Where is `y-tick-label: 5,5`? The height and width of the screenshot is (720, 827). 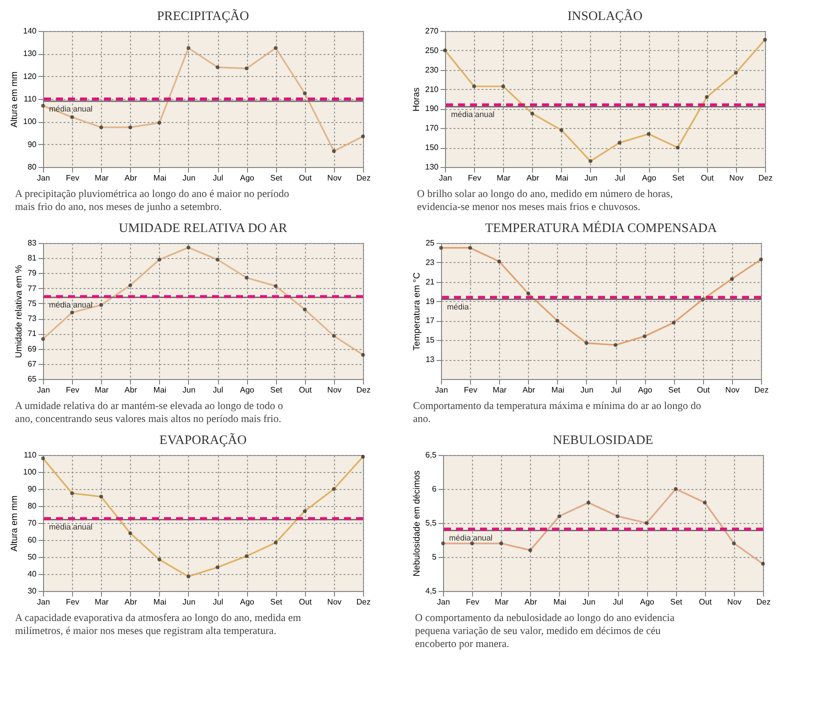
y-tick-label: 5,5 is located at coordinates (431, 523).